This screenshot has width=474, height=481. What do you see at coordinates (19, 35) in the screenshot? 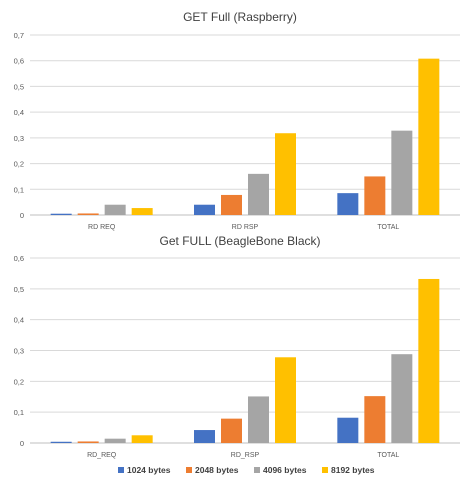
I see `y-tick-label: 0,7` at bounding box center [19, 35].